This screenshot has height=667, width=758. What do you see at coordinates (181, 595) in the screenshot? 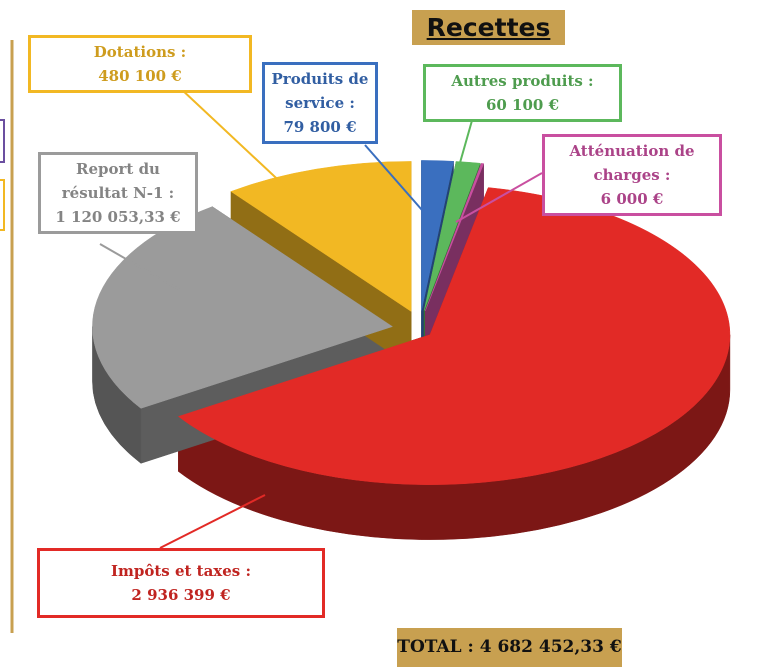
I see `value-label: 2 936 399 €` at bounding box center [181, 595].